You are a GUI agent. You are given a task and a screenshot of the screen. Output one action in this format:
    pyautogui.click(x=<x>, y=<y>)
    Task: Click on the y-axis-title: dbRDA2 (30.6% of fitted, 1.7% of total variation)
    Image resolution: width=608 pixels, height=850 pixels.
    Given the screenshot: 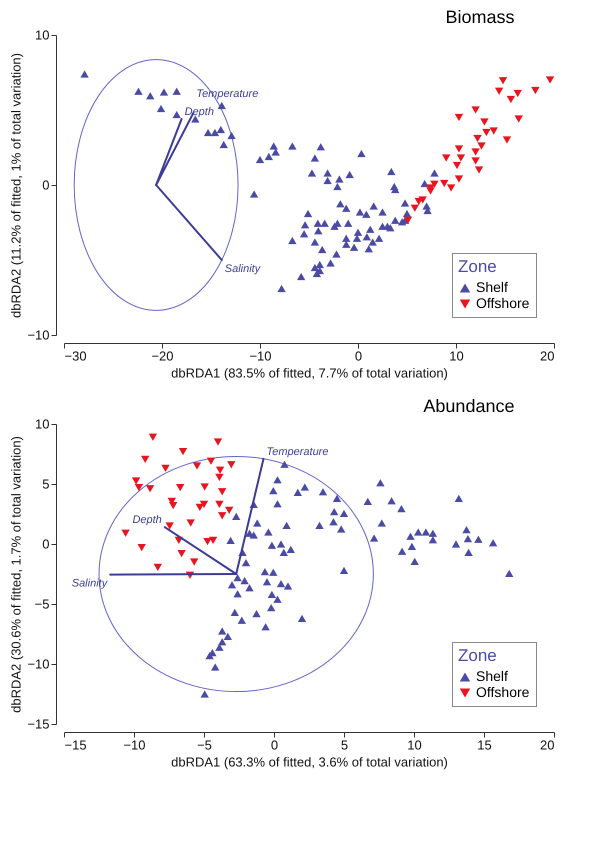 What is the action you would take?
    pyautogui.click(x=16, y=574)
    